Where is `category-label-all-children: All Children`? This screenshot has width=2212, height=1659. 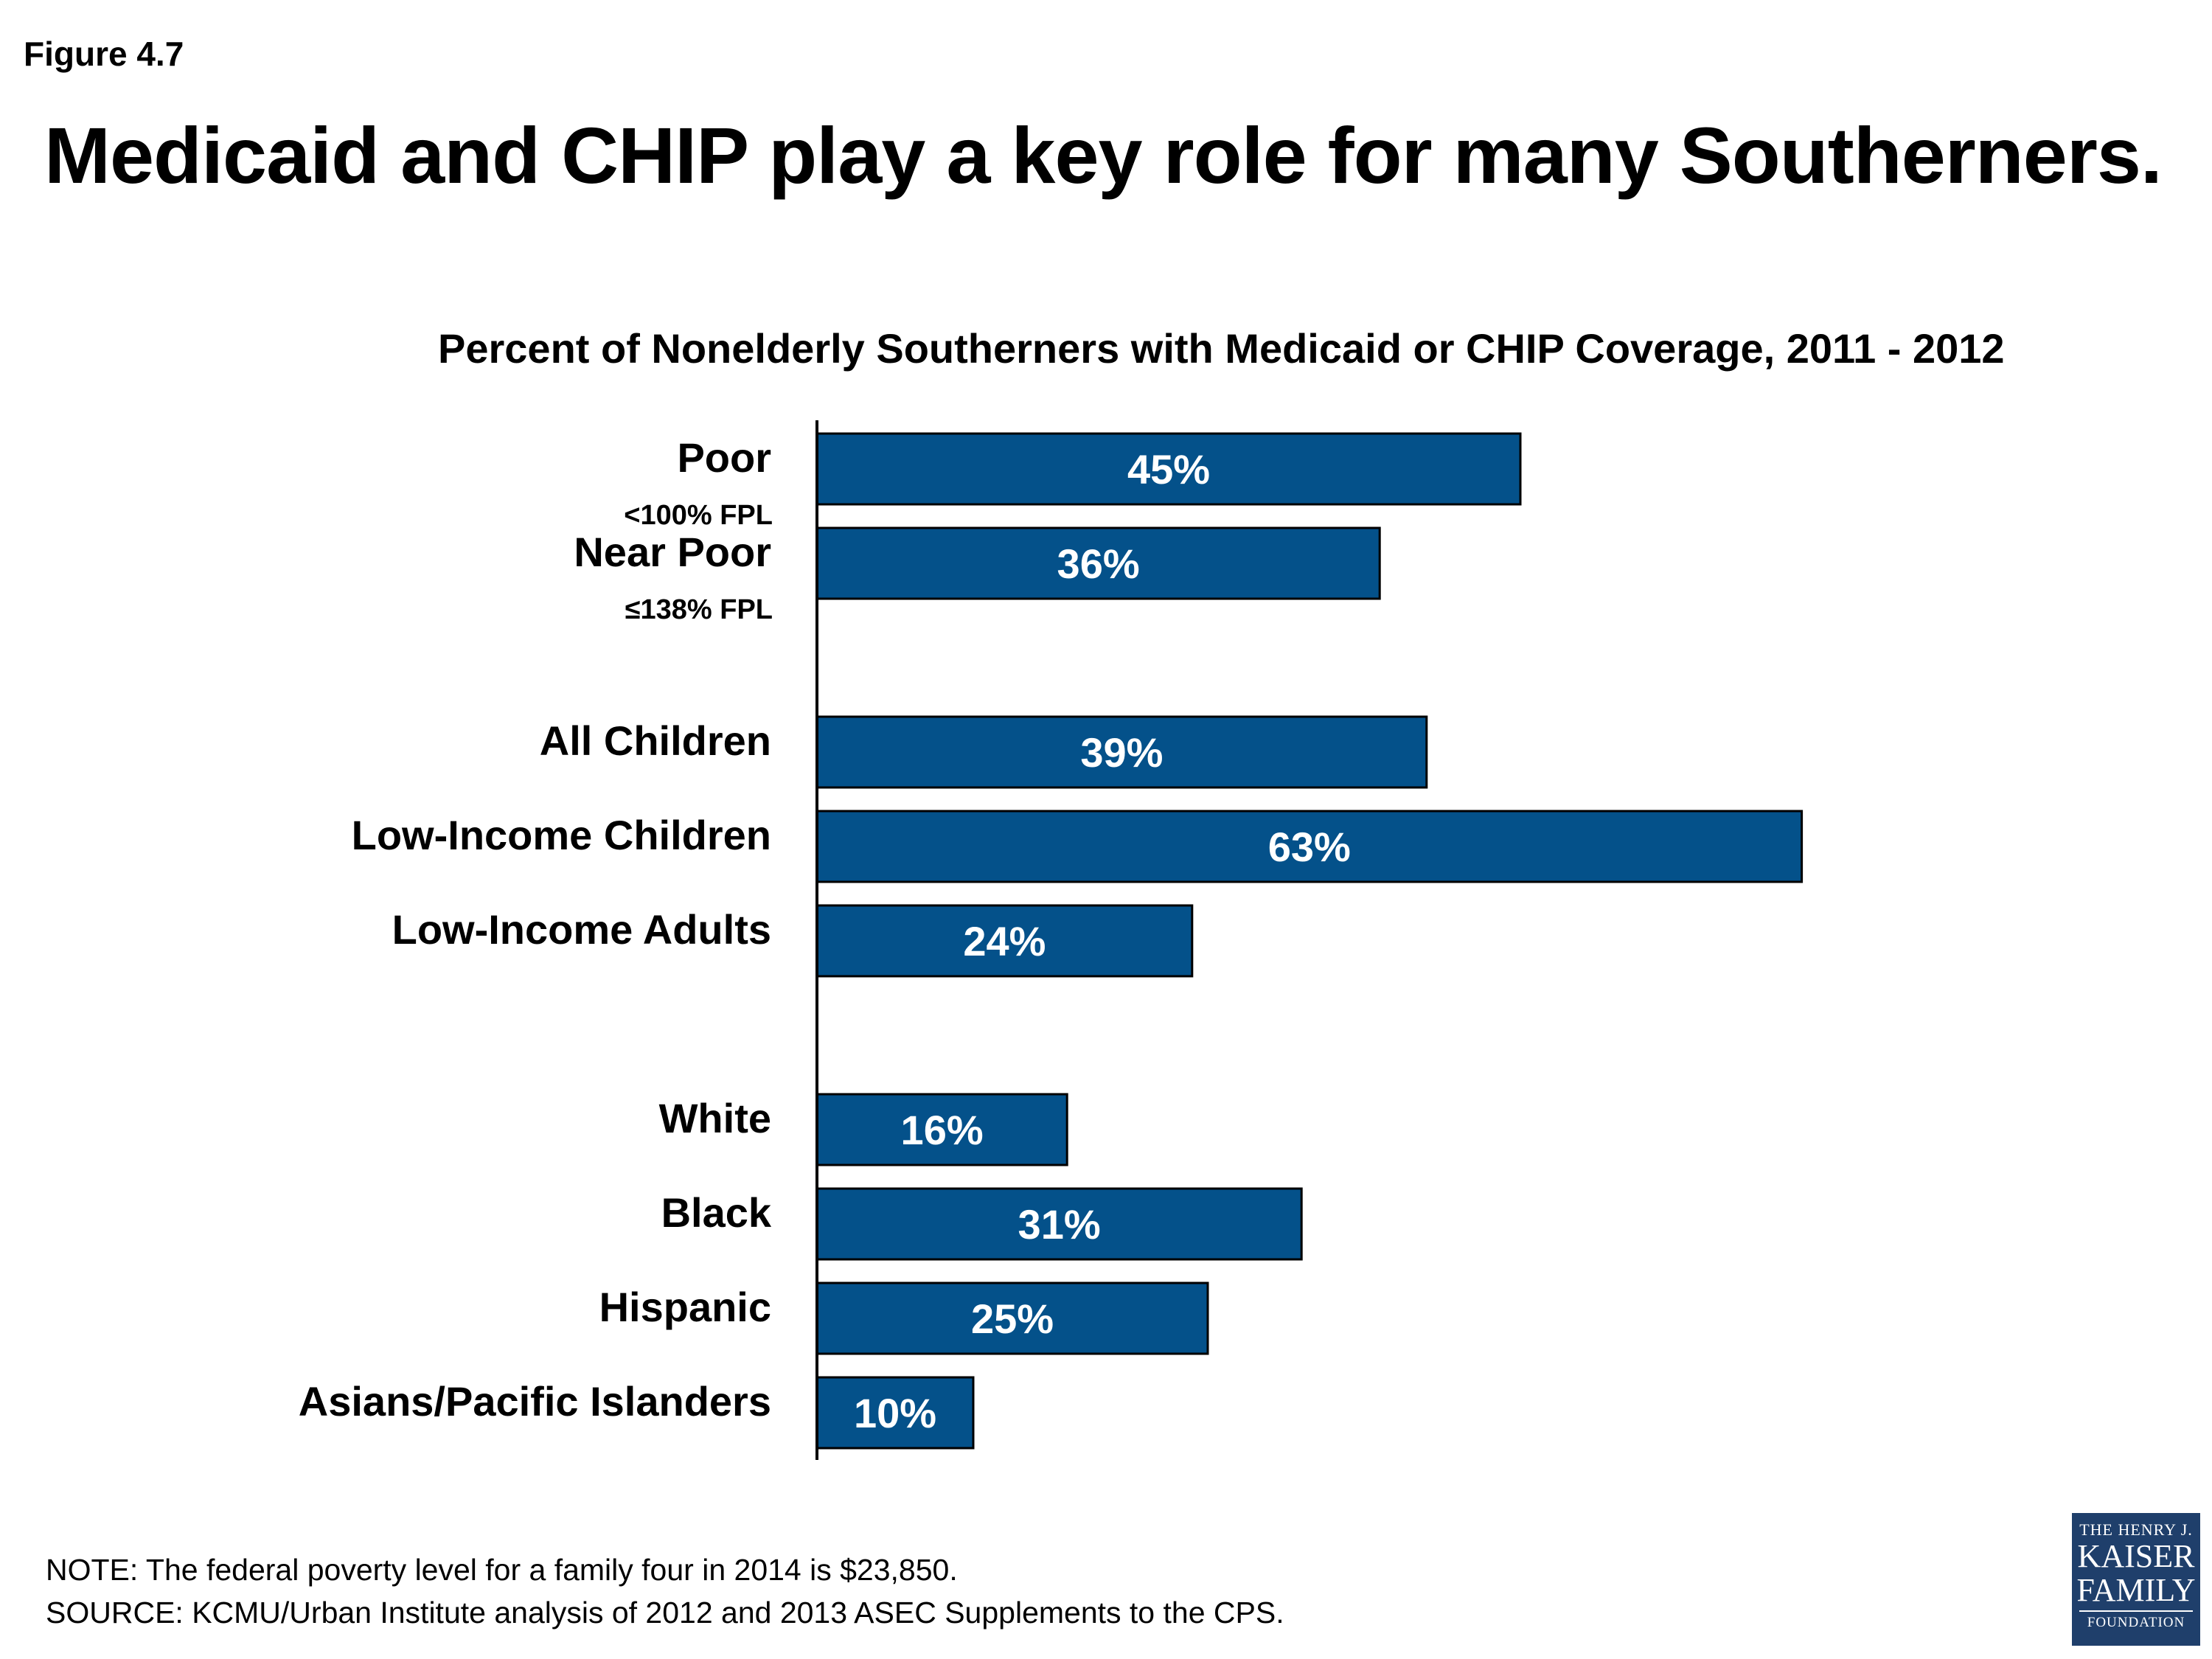
category-label-all-children: All Children is located at coordinates (655, 740).